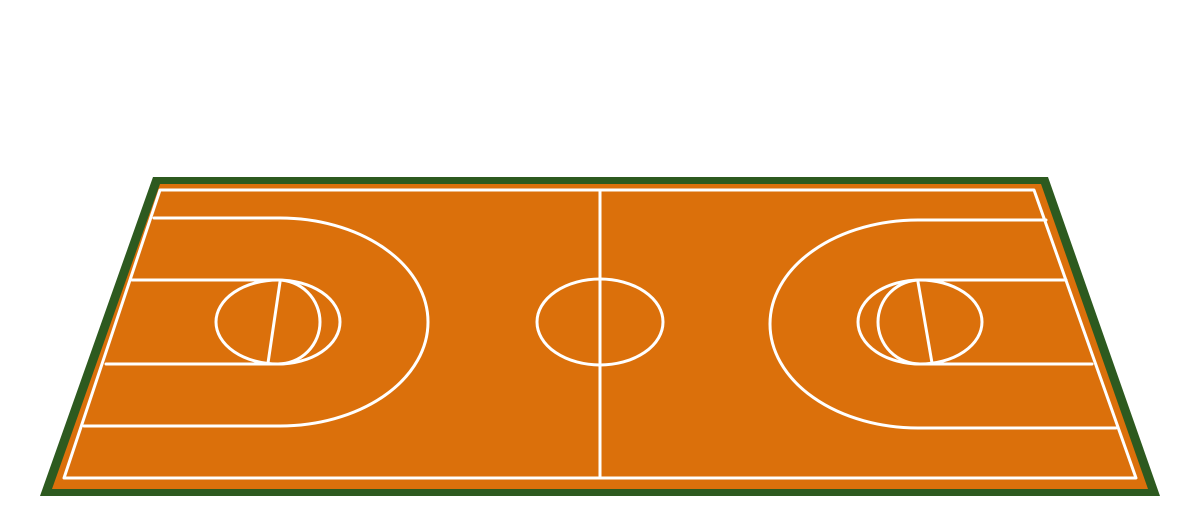 Image resolution: width=1200 pixels, height=520 pixels. I want to click on right-three-point-line, so click(943, 324).